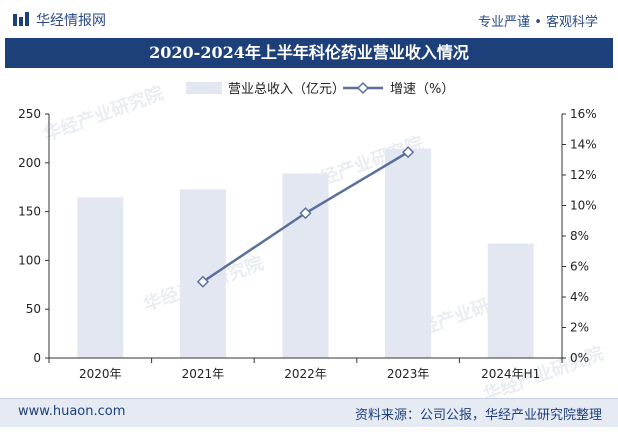 The width and height of the screenshot is (618, 436). What do you see at coordinates (29, 163) in the screenshot?
I see `y-left-tick-label: 200` at bounding box center [29, 163].